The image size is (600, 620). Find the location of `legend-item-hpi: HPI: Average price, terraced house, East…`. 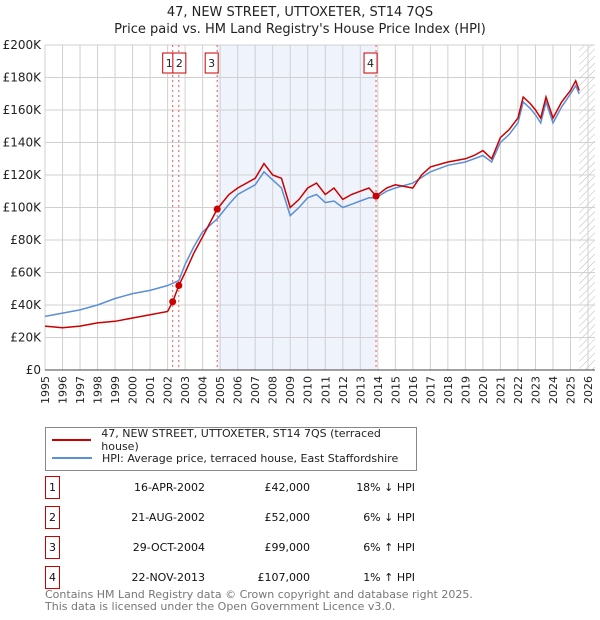

legend-item-hpi: HPI: Average price, terraced house, East… is located at coordinates (225, 458).